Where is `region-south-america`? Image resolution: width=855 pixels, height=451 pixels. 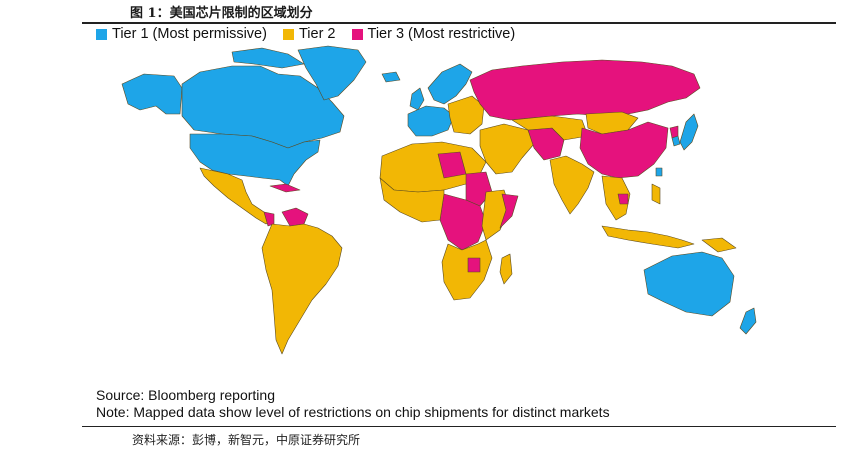 region-south-america is located at coordinates (302, 289).